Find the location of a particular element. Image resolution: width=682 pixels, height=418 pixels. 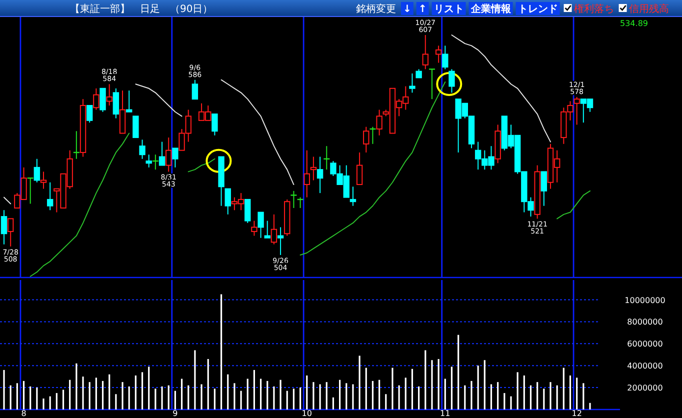

y-tick-label: 8000000 is located at coordinates (645, 322).